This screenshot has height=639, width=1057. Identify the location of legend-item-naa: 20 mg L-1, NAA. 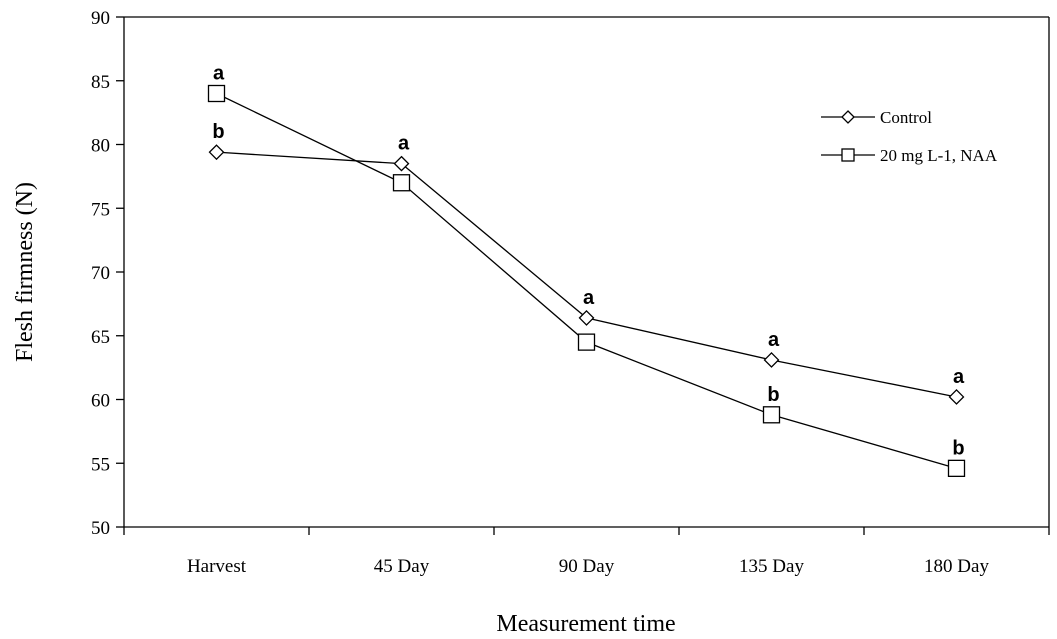
(909, 155).